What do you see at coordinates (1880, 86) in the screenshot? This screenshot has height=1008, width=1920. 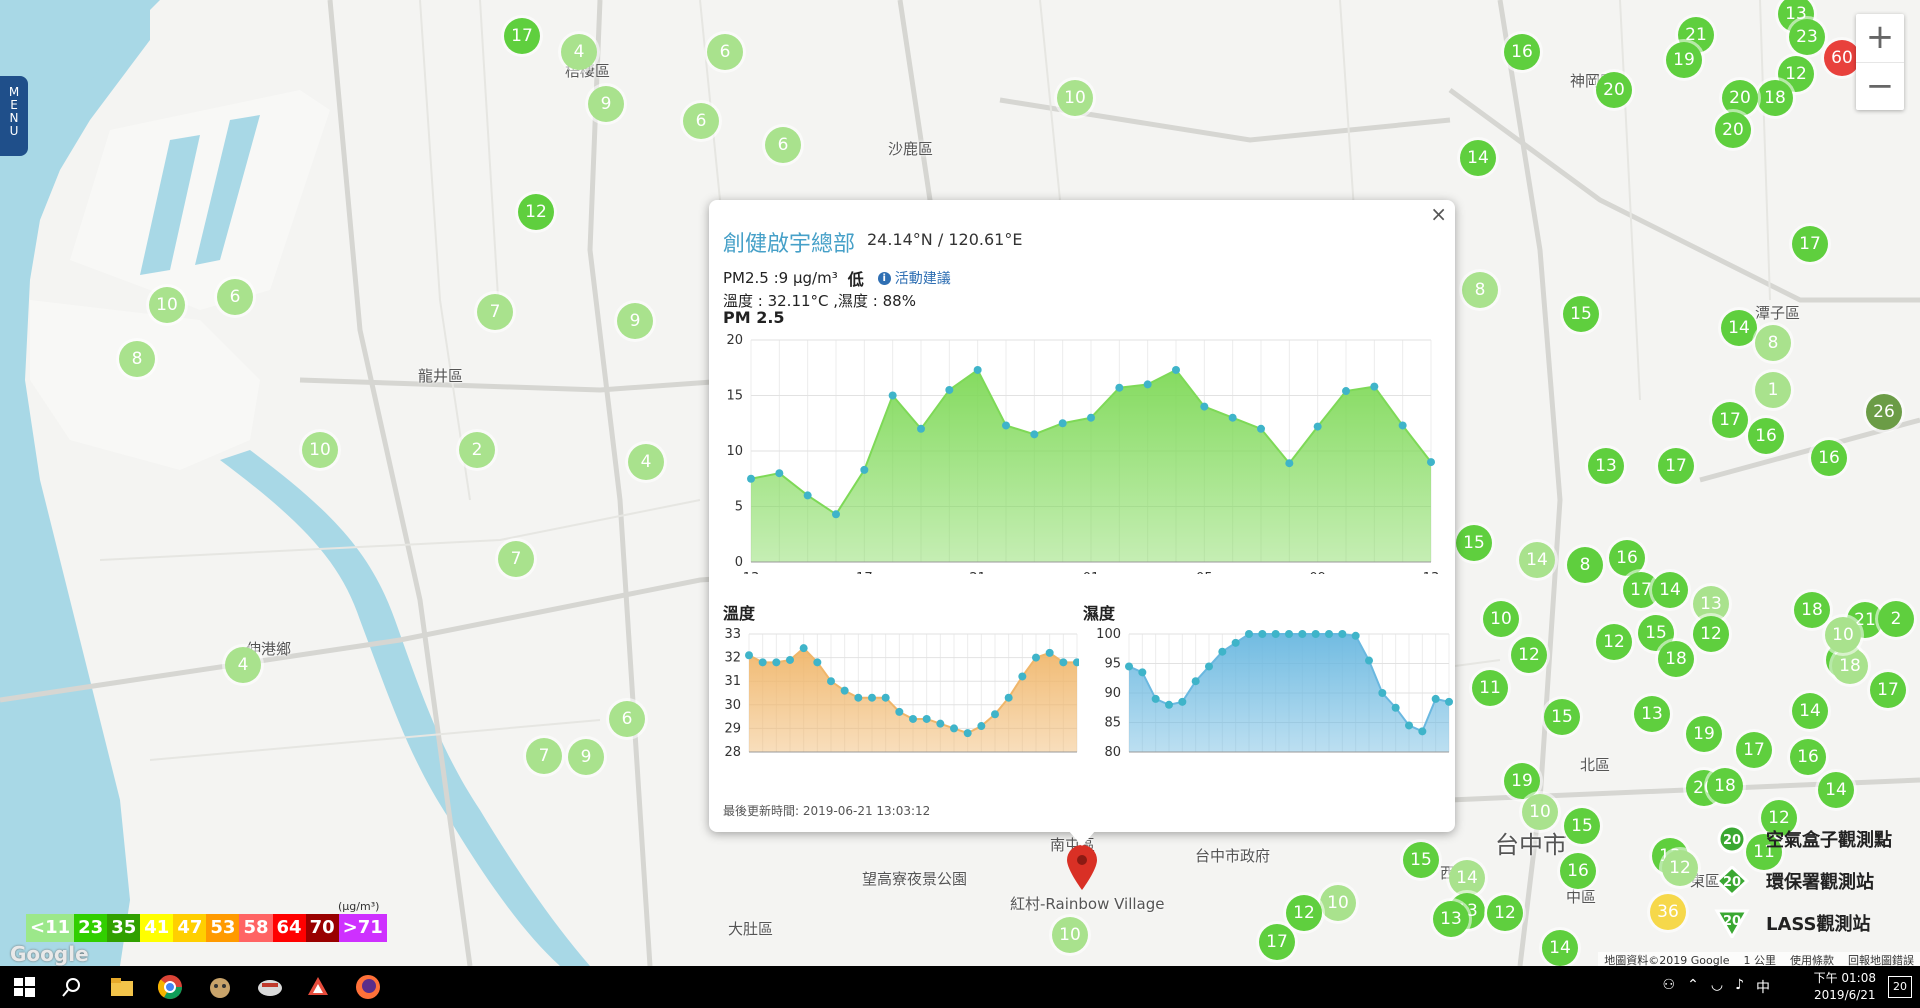 I see `zoom-out-button: −` at bounding box center [1880, 86].